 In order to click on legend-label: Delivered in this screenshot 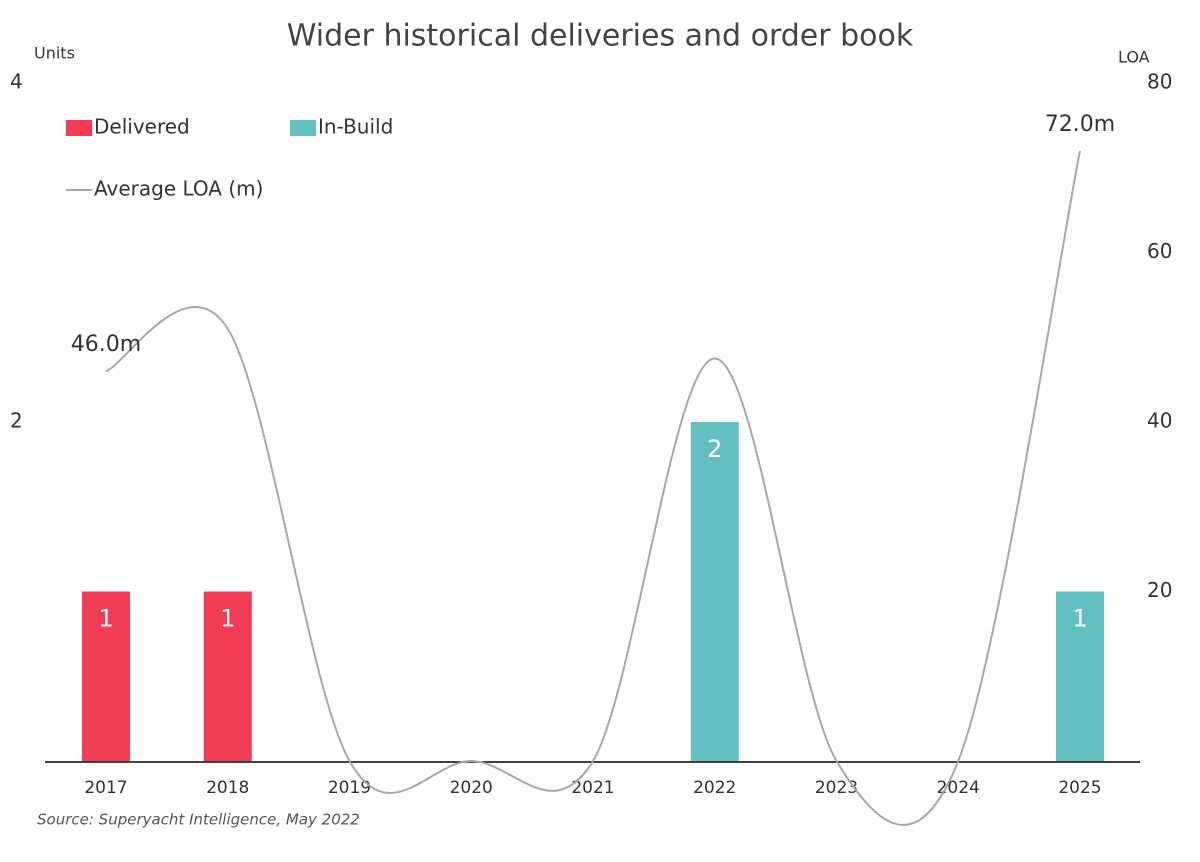, I will do `click(142, 127)`.